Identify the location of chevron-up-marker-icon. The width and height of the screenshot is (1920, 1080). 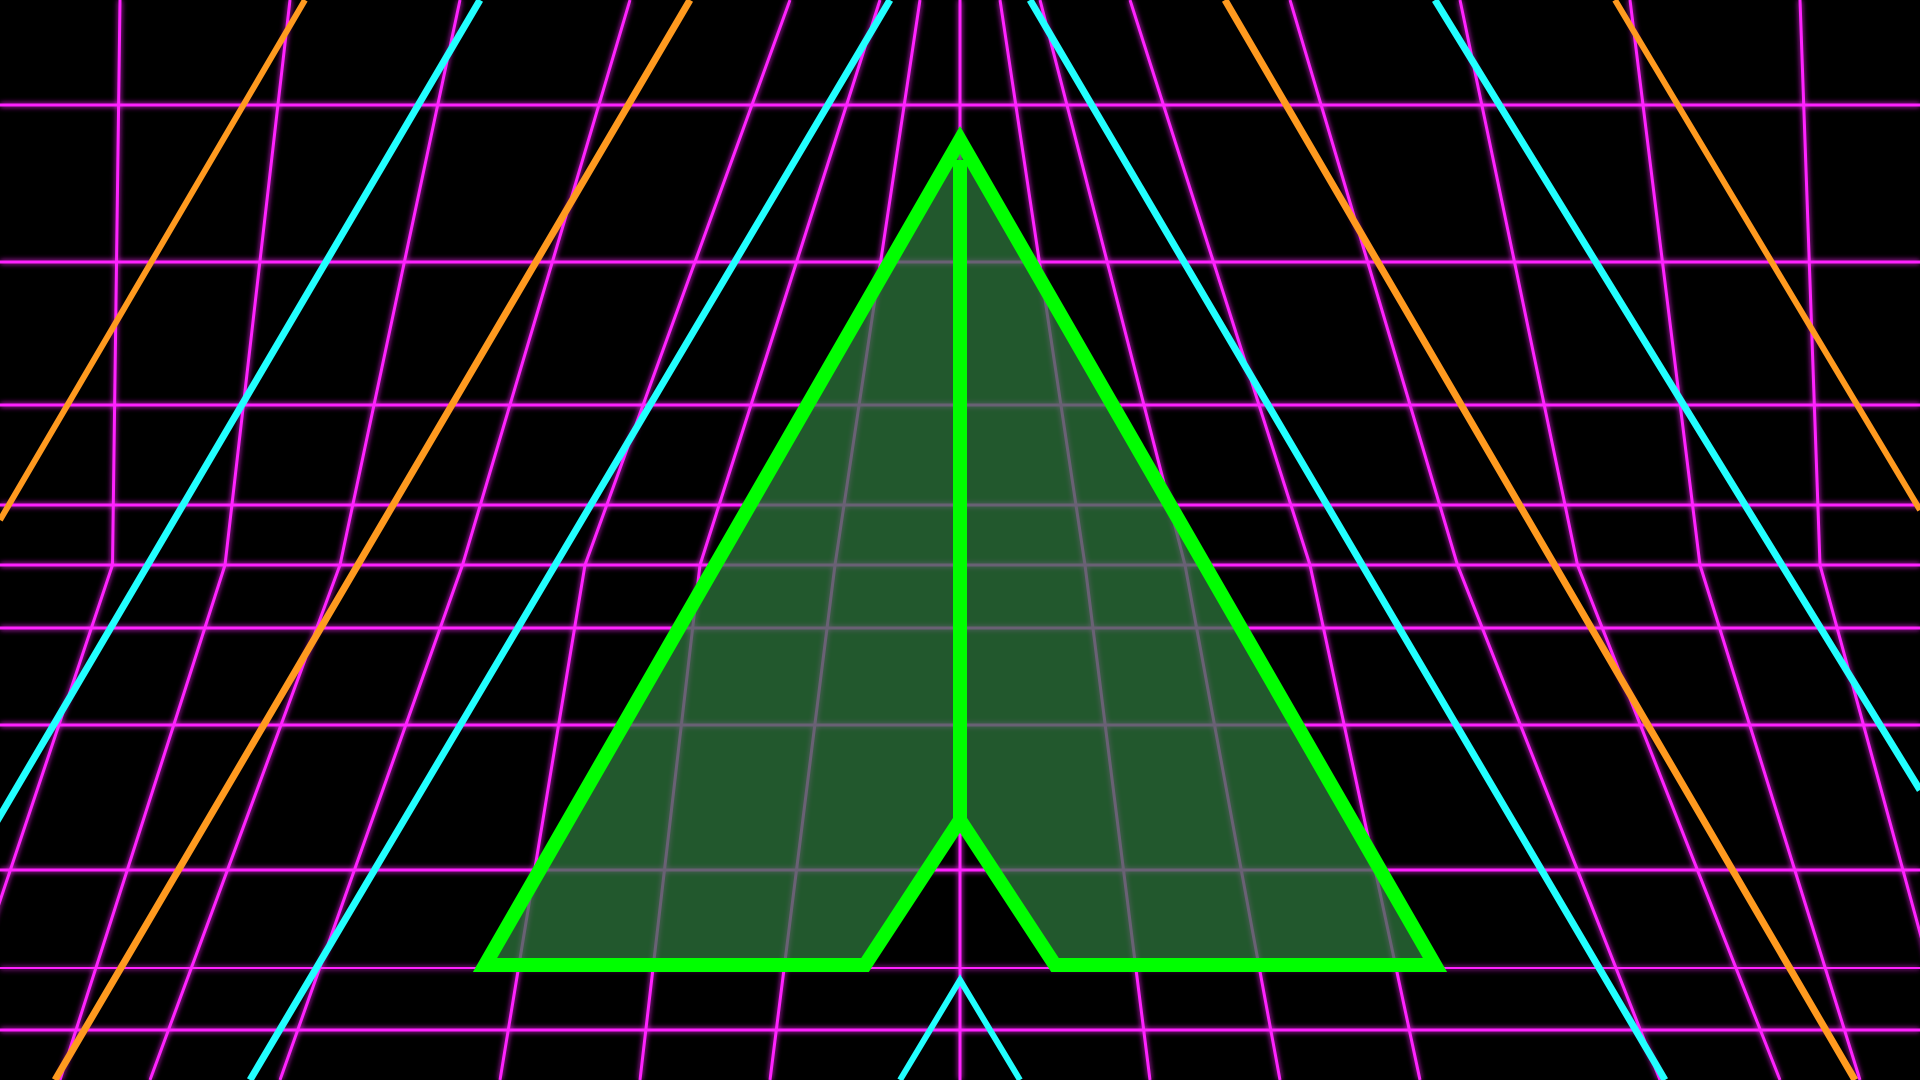
(960, 1027).